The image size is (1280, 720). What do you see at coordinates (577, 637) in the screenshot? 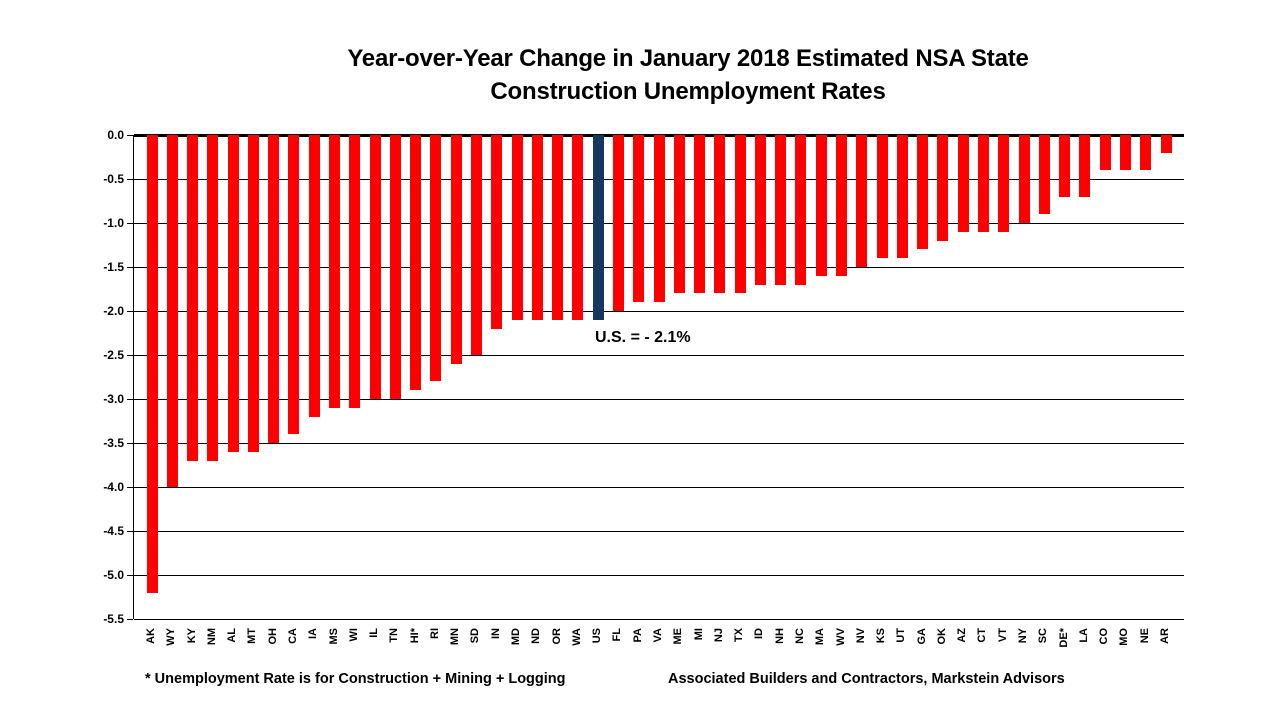
I see `x-axis-label-WA: WA` at bounding box center [577, 637].